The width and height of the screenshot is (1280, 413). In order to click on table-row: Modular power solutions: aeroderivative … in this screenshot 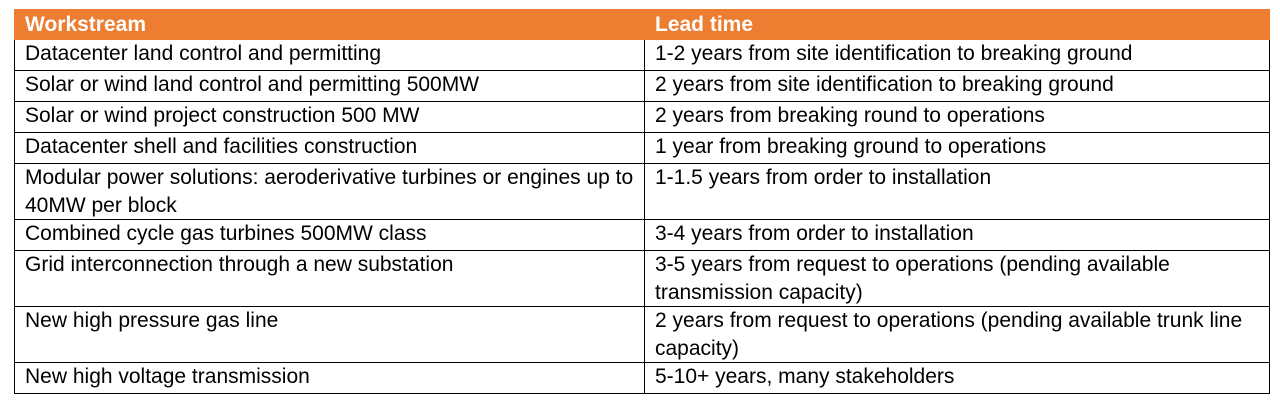, I will do `click(642, 191)`.